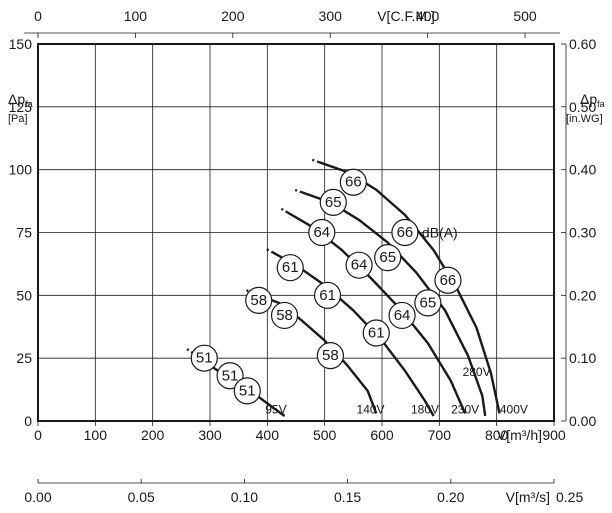 The height and width of the screenshot is (513, 612). What do you see at coordinates (582, 233) in the screenshot?
I see `right-tick-label: 0.30` at bounding box center [582, 233].